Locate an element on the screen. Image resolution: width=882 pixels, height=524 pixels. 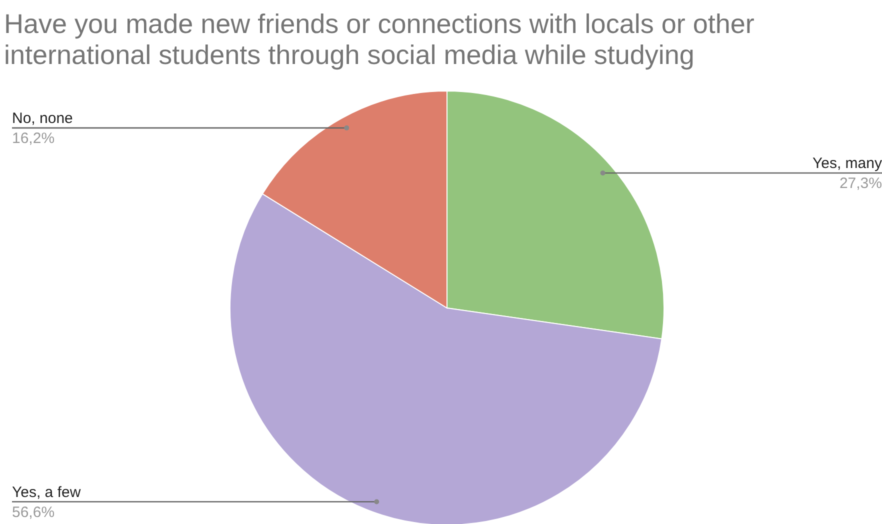
slice-label: No, none is located at coordinates (42, 118).